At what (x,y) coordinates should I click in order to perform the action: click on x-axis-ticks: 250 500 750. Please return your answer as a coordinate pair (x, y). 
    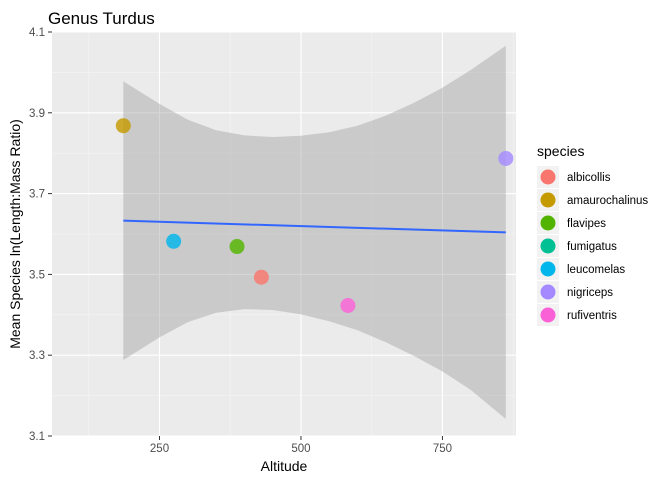
    Looking at the image, I should click on (301, 445).